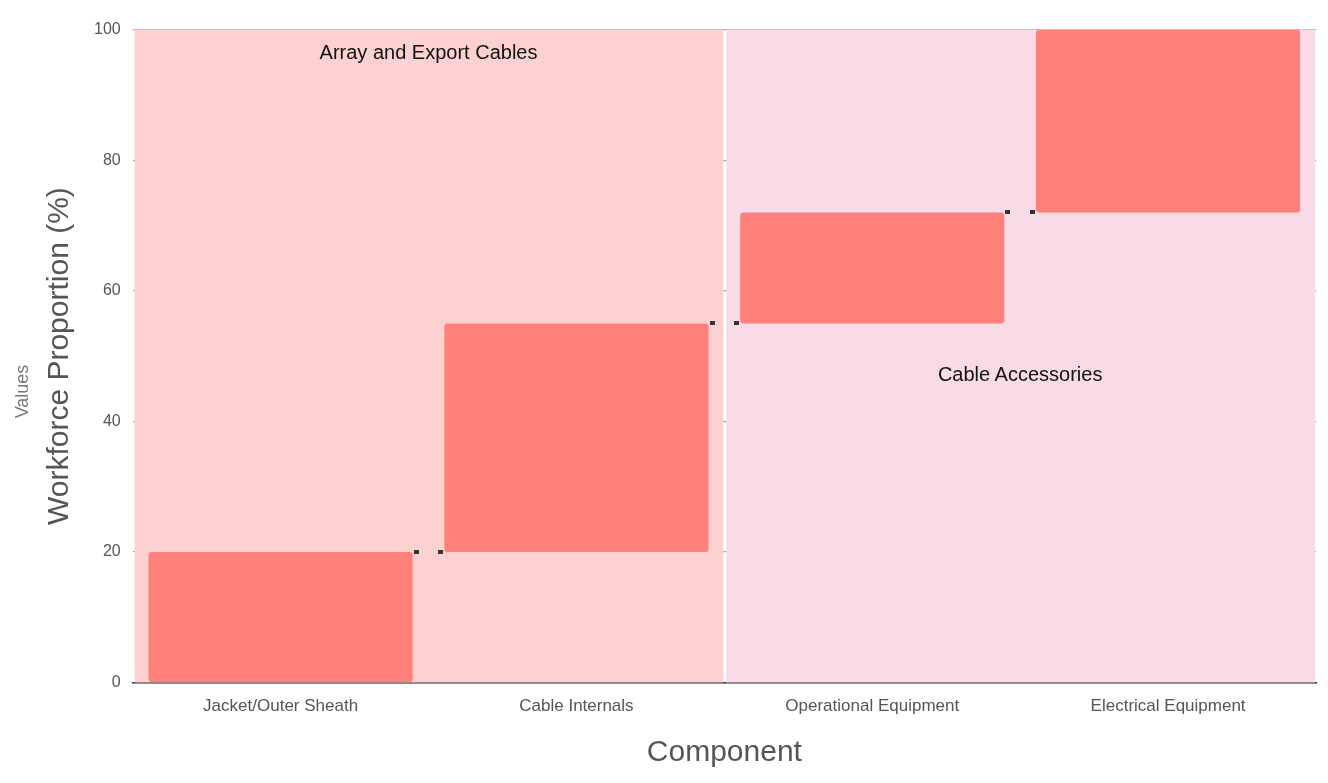  Describe the element at coordinates (428, 52) in the screenshot. I see `band-label: Array and Export Cables` at that location.